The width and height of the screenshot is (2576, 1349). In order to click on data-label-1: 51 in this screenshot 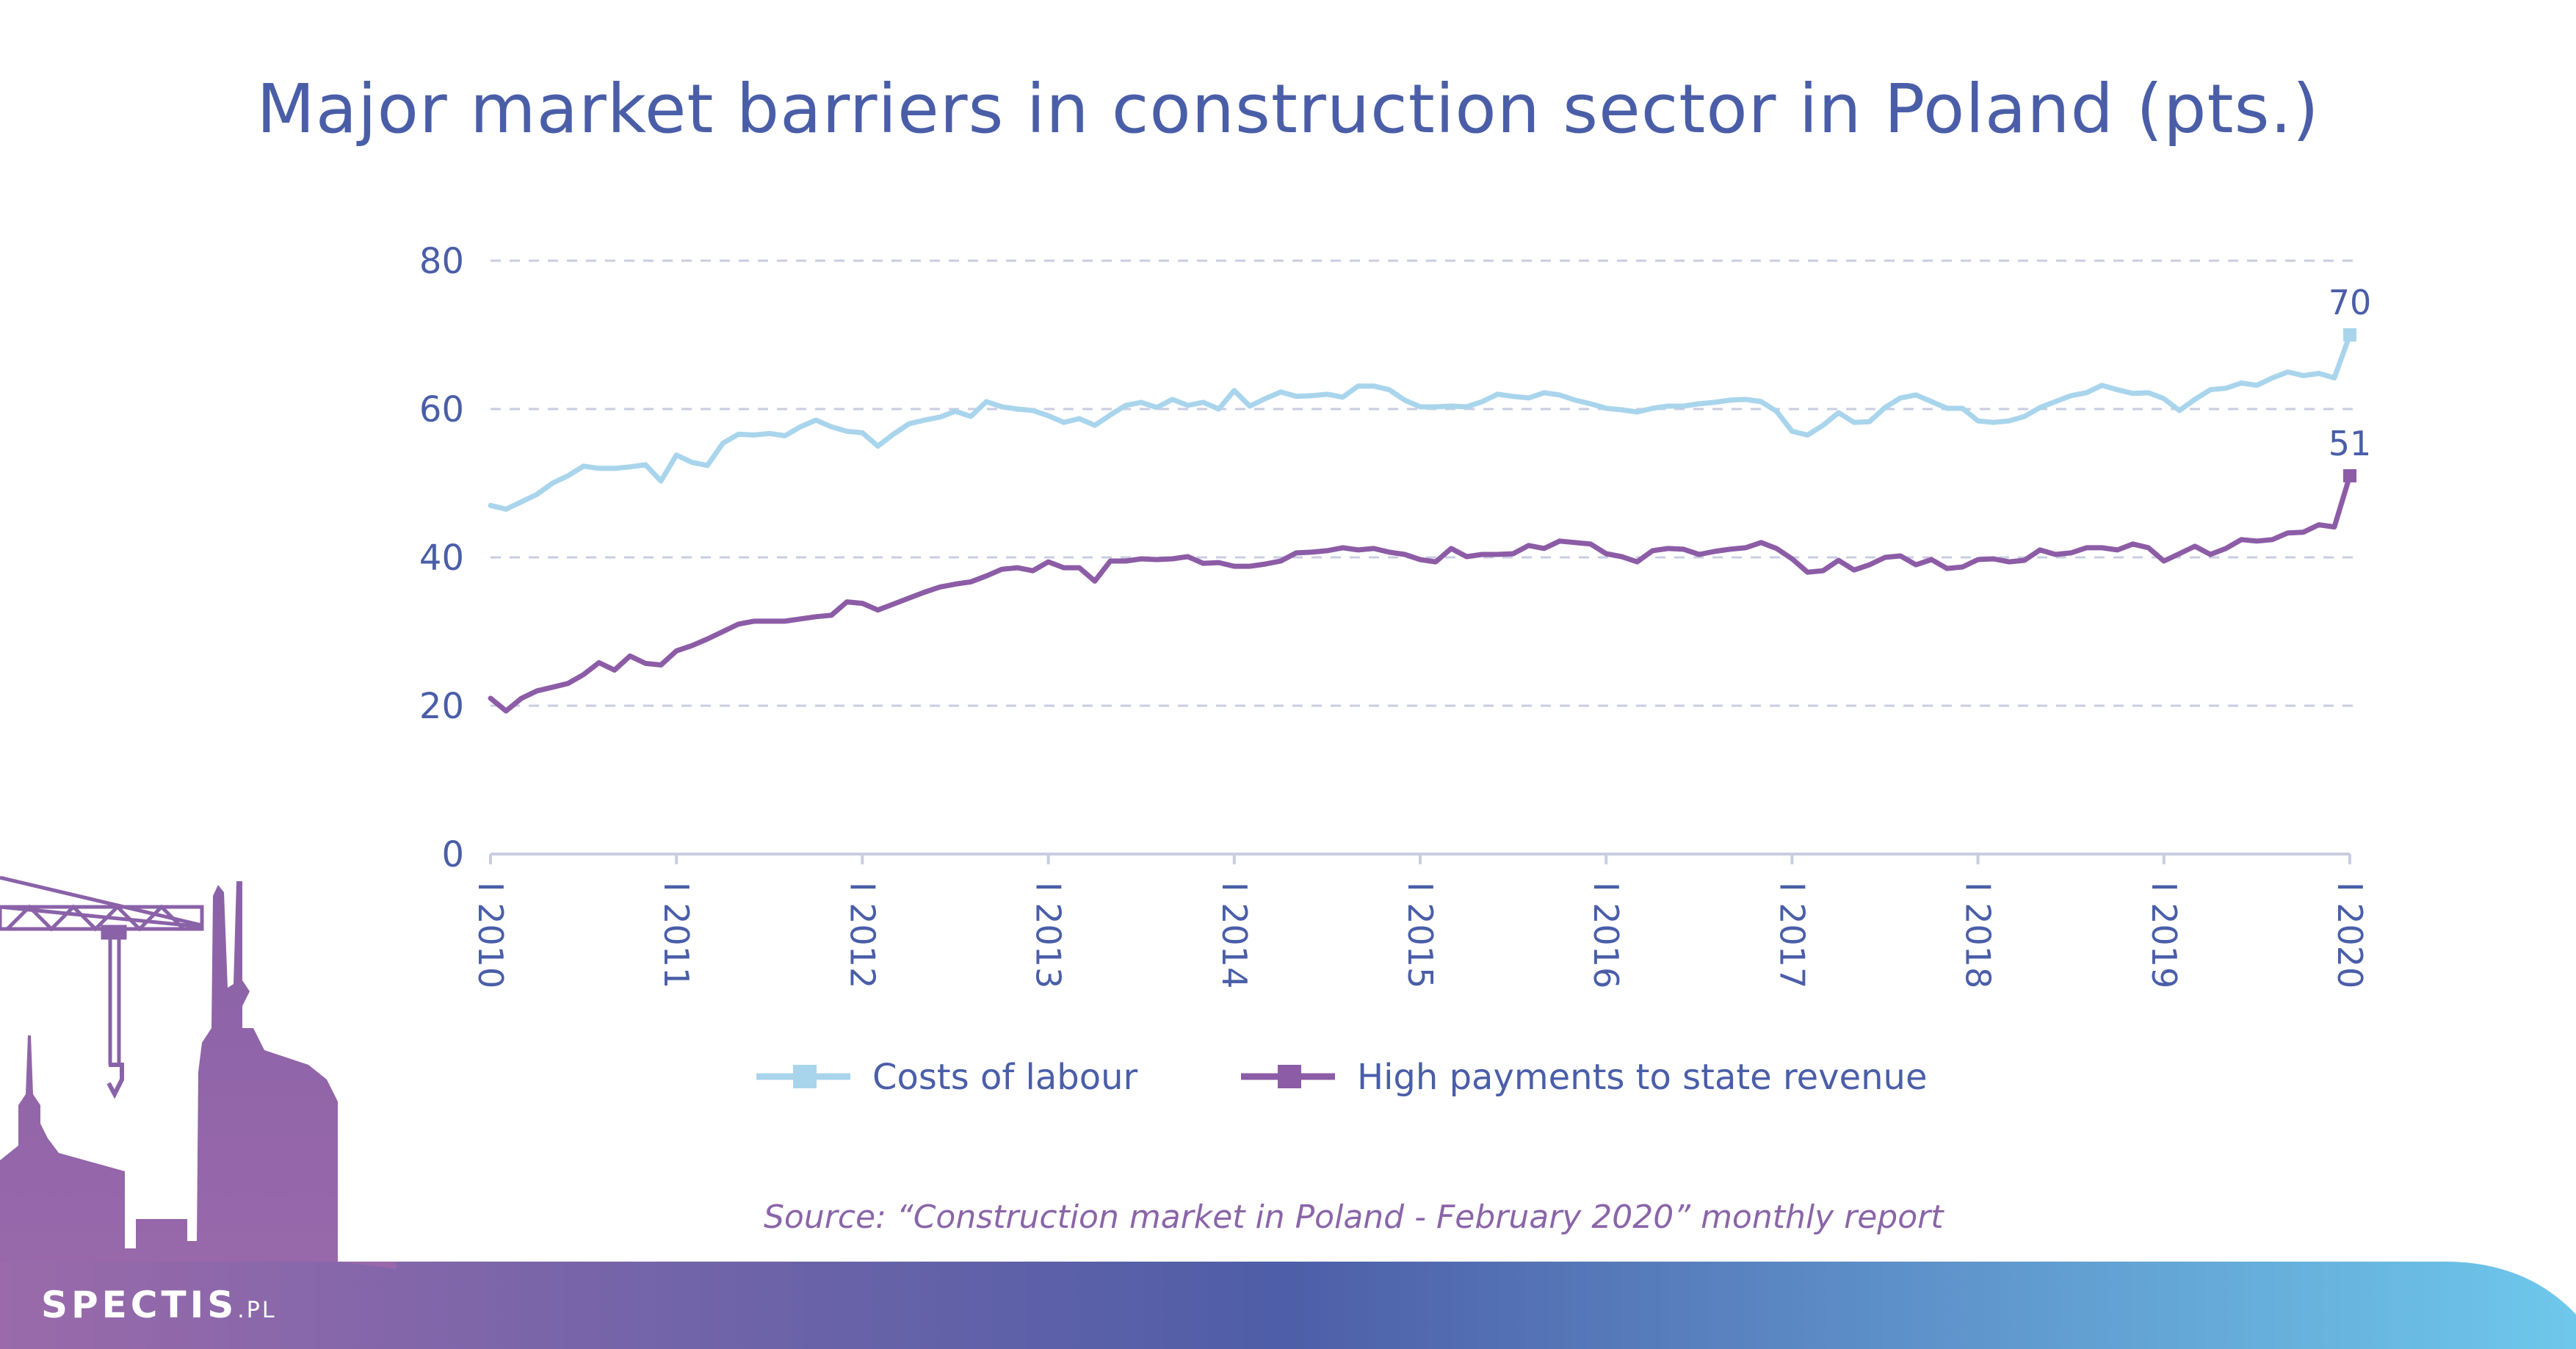, I will do `click(2350, 443)`.